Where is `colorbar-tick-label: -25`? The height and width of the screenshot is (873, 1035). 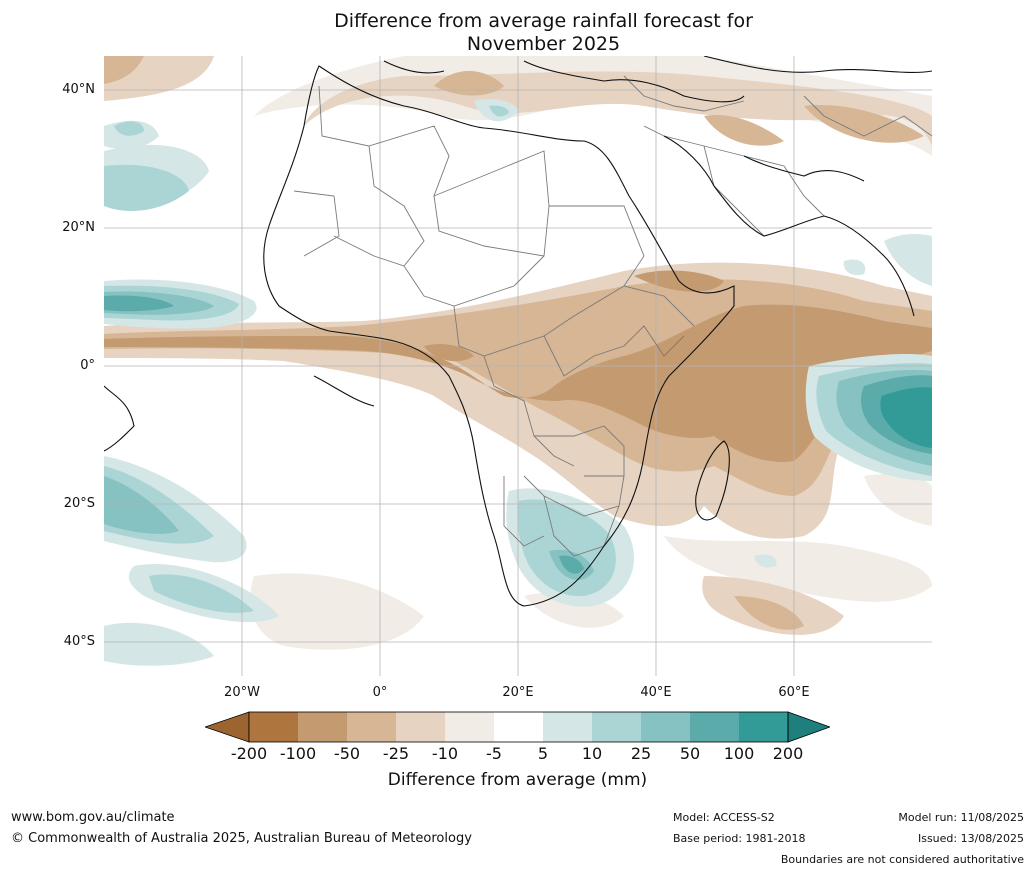 colorbar-tick-label: -25 is located at coordinates (396, 753).